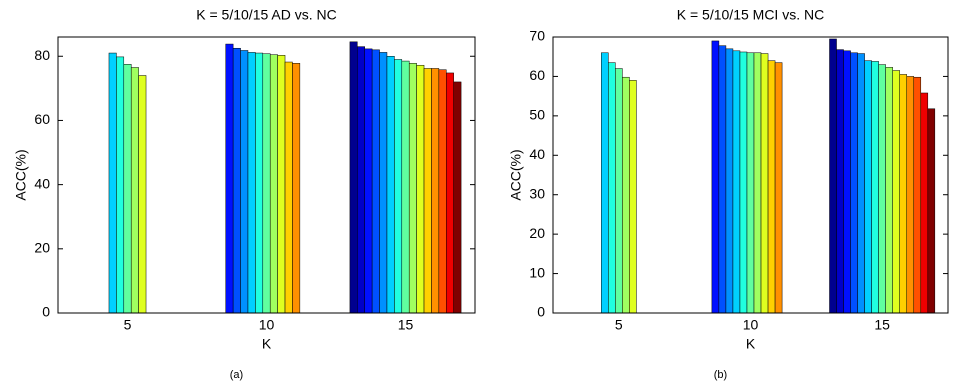 The width and height of the screenshot is (961, 391). I want to click on caption: (b), so click(720, 375).